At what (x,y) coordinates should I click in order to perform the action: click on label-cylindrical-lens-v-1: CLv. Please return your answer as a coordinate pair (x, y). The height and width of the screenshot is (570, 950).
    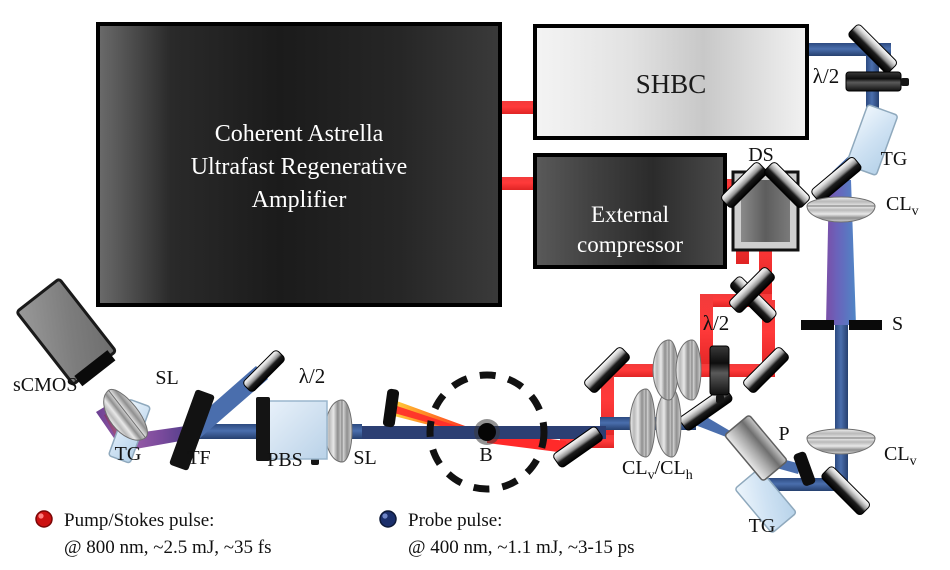
    Looking at the image, I should click on (902, 206).